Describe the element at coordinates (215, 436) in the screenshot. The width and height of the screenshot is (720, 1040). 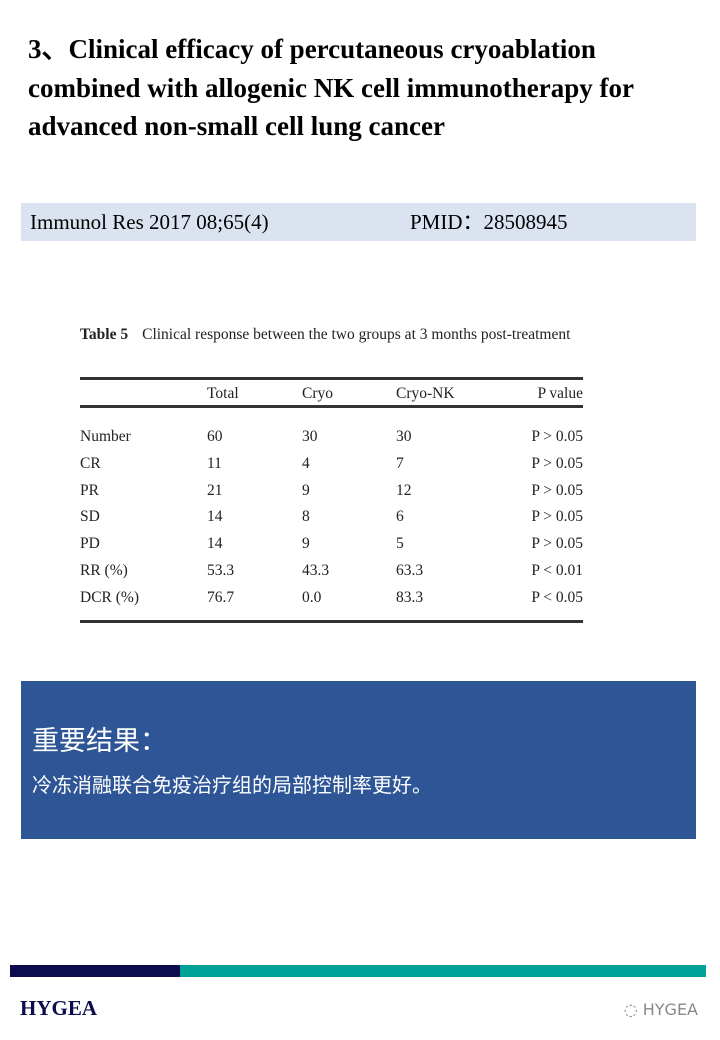
I see `table-row-cell: 60` at that location.